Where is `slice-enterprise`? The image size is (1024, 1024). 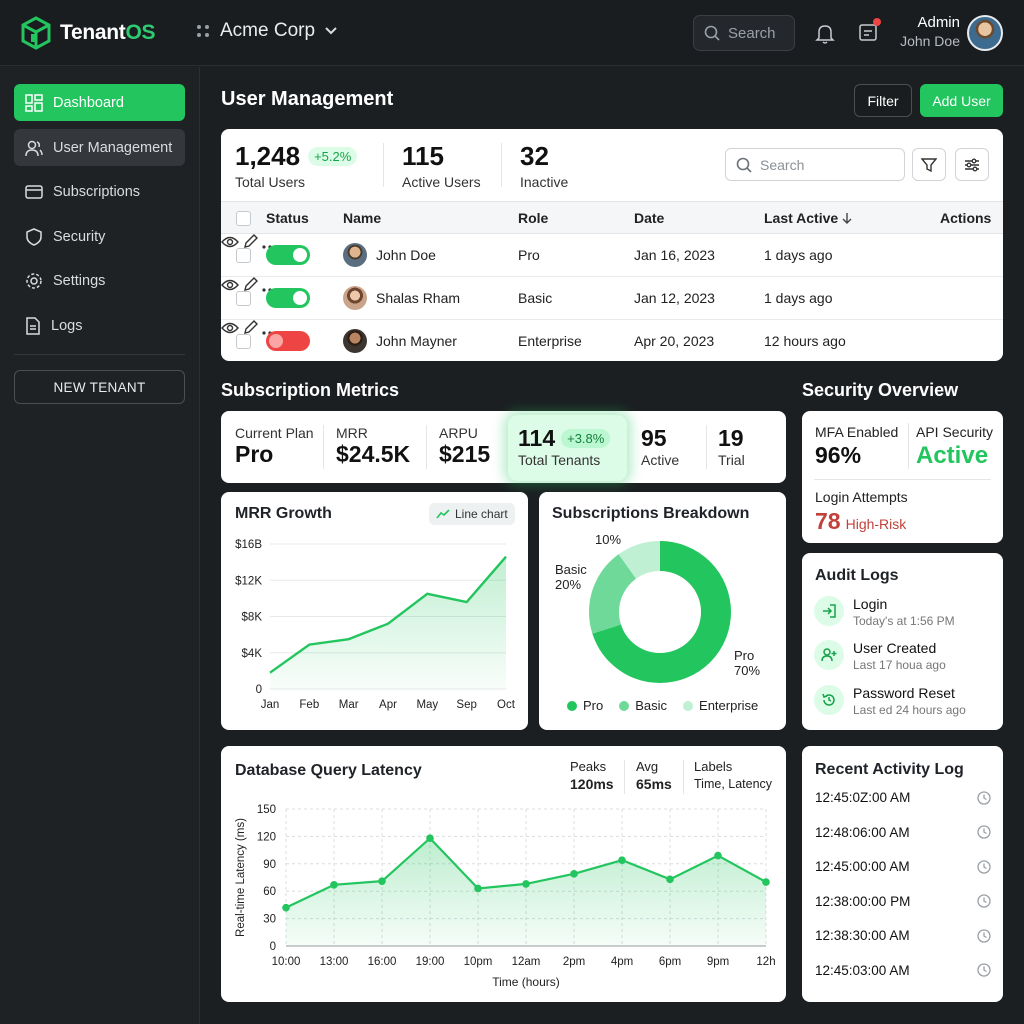 slice-enterprise is located at coordinates (660, 612).